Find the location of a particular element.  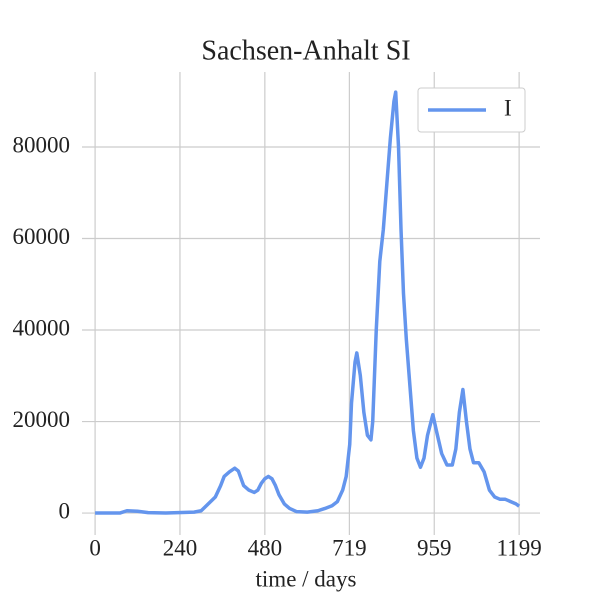

x-tick-label: 240 is located at coordinates (180, 547).